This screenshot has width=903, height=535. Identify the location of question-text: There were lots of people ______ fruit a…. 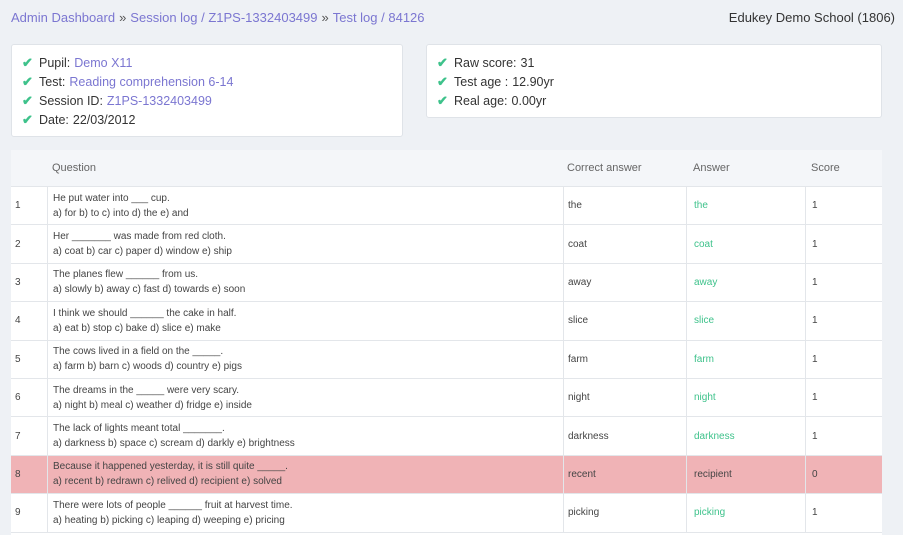
(173, 505).